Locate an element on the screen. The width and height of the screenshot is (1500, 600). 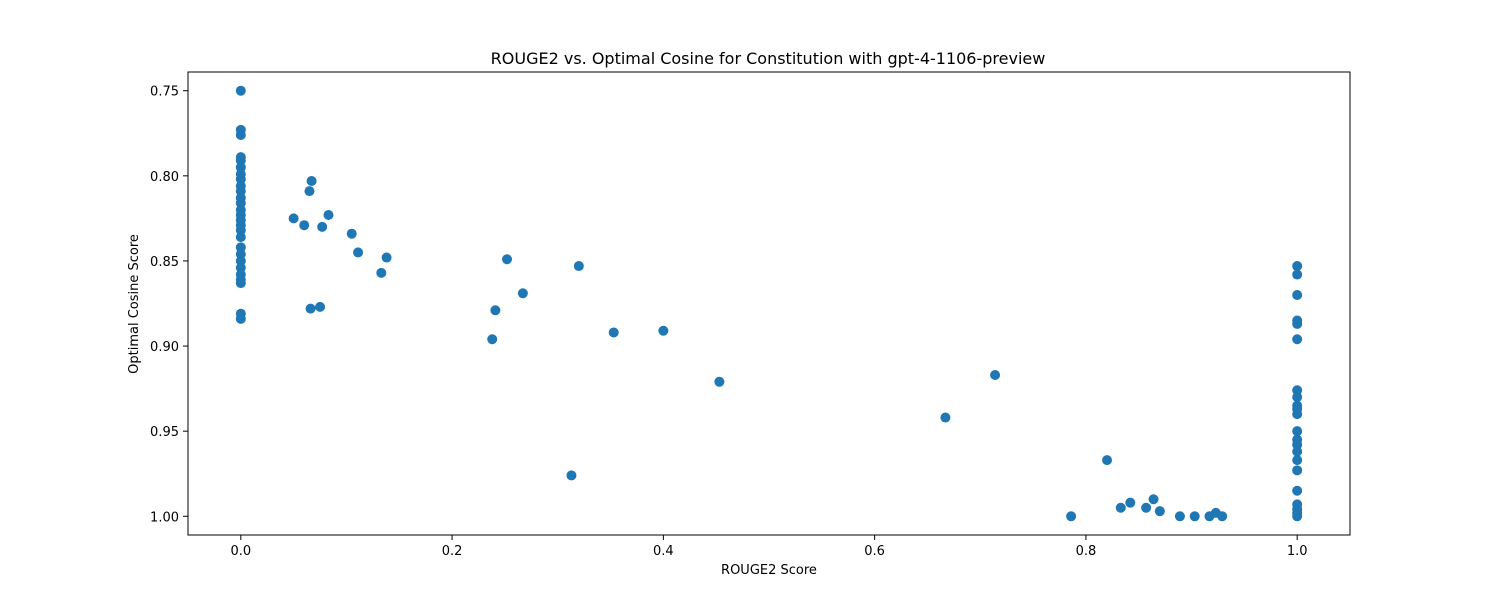
x-tick-label: 0.6 is located at coordinates (874, 551).